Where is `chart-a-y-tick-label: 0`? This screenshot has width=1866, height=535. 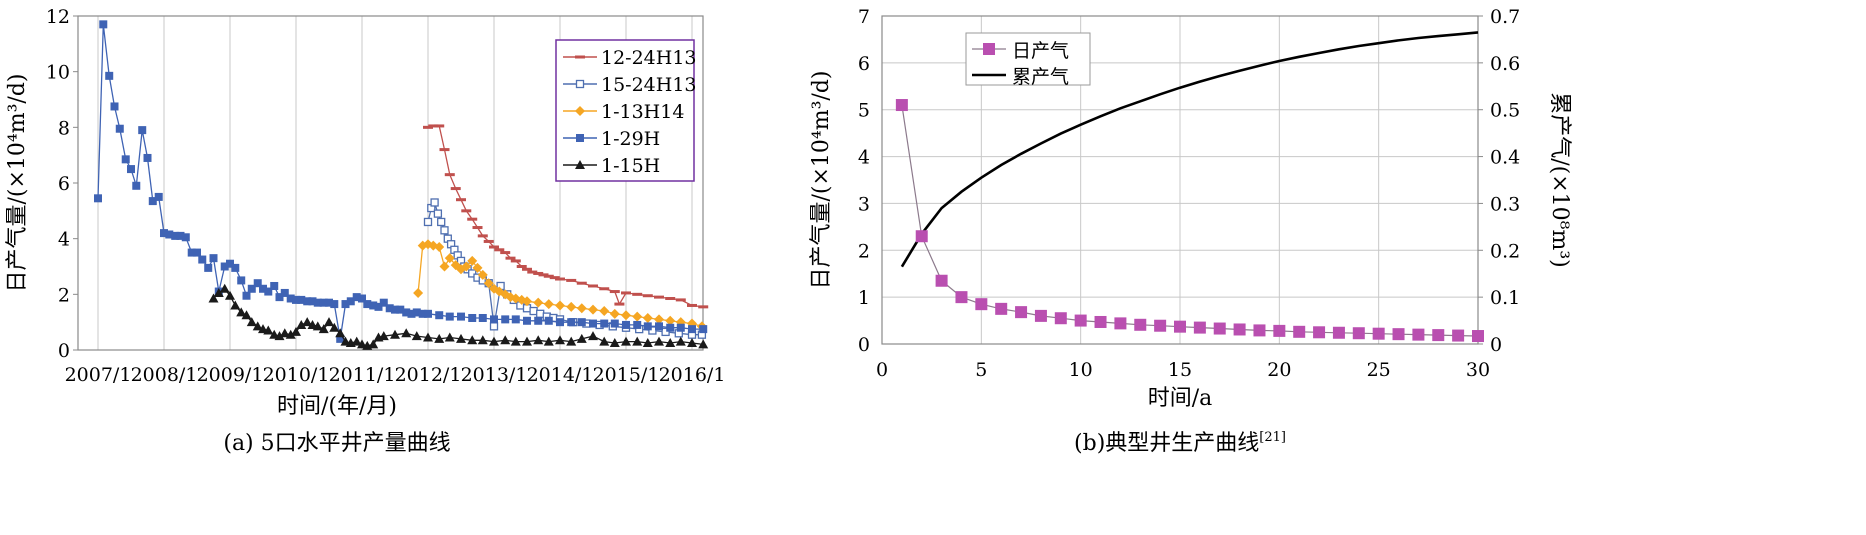
chart-a-y-tick-label: 0 is located at coordinates (64, 351).